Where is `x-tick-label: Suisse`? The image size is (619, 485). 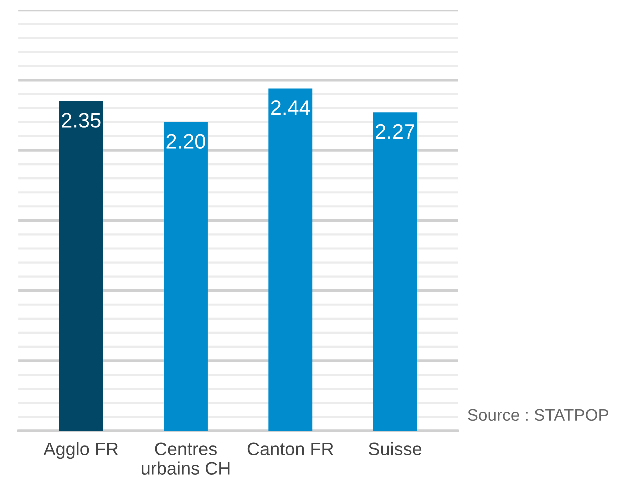
x-tick-label: Suisse is located at coordinates (395, 449).